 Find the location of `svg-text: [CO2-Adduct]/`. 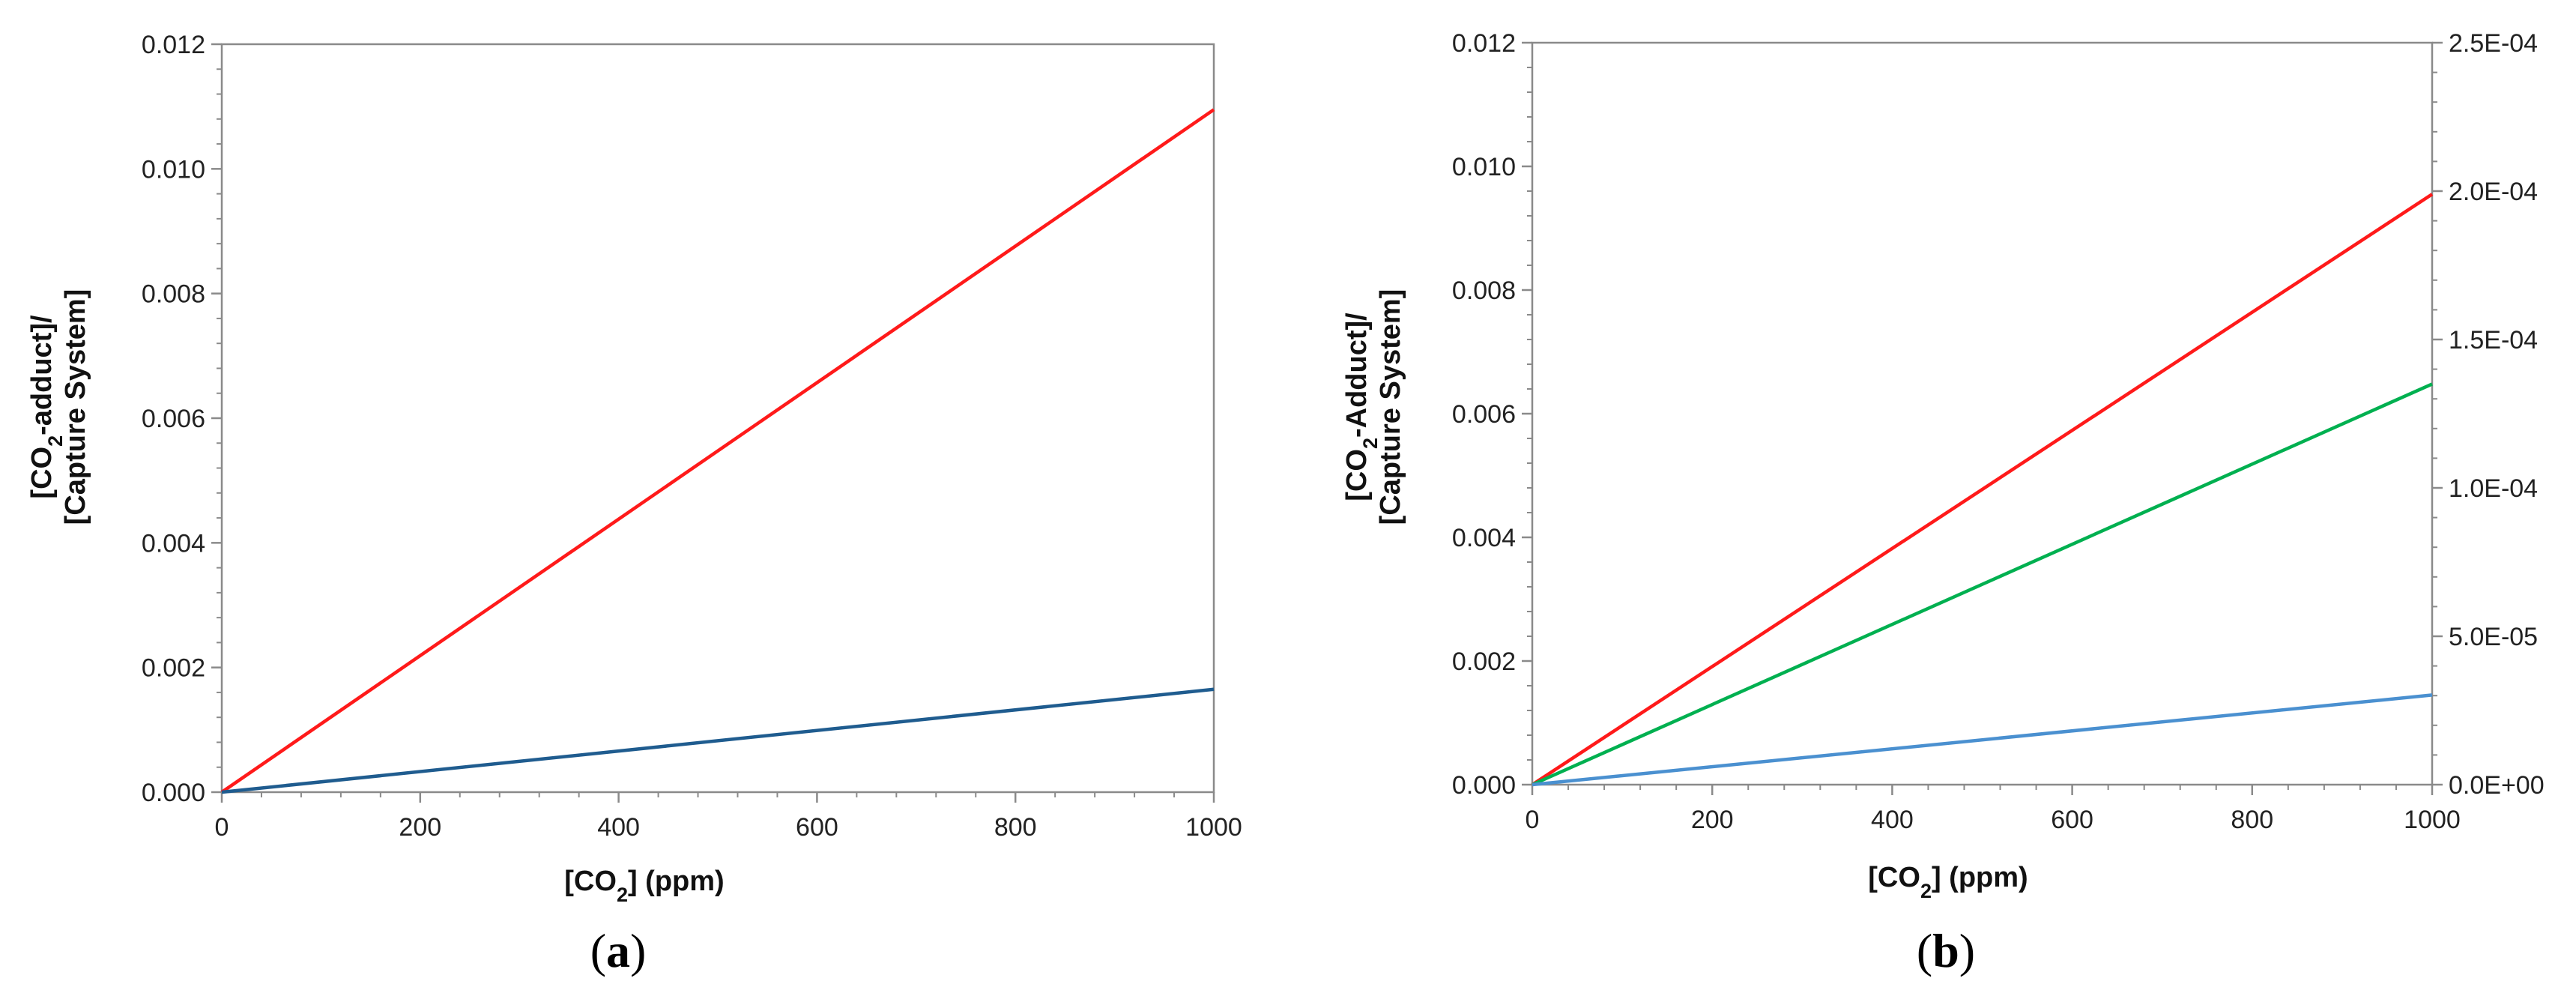

svg-text: [CO2-Adduct]/ is located at coordinates (1361, 407).